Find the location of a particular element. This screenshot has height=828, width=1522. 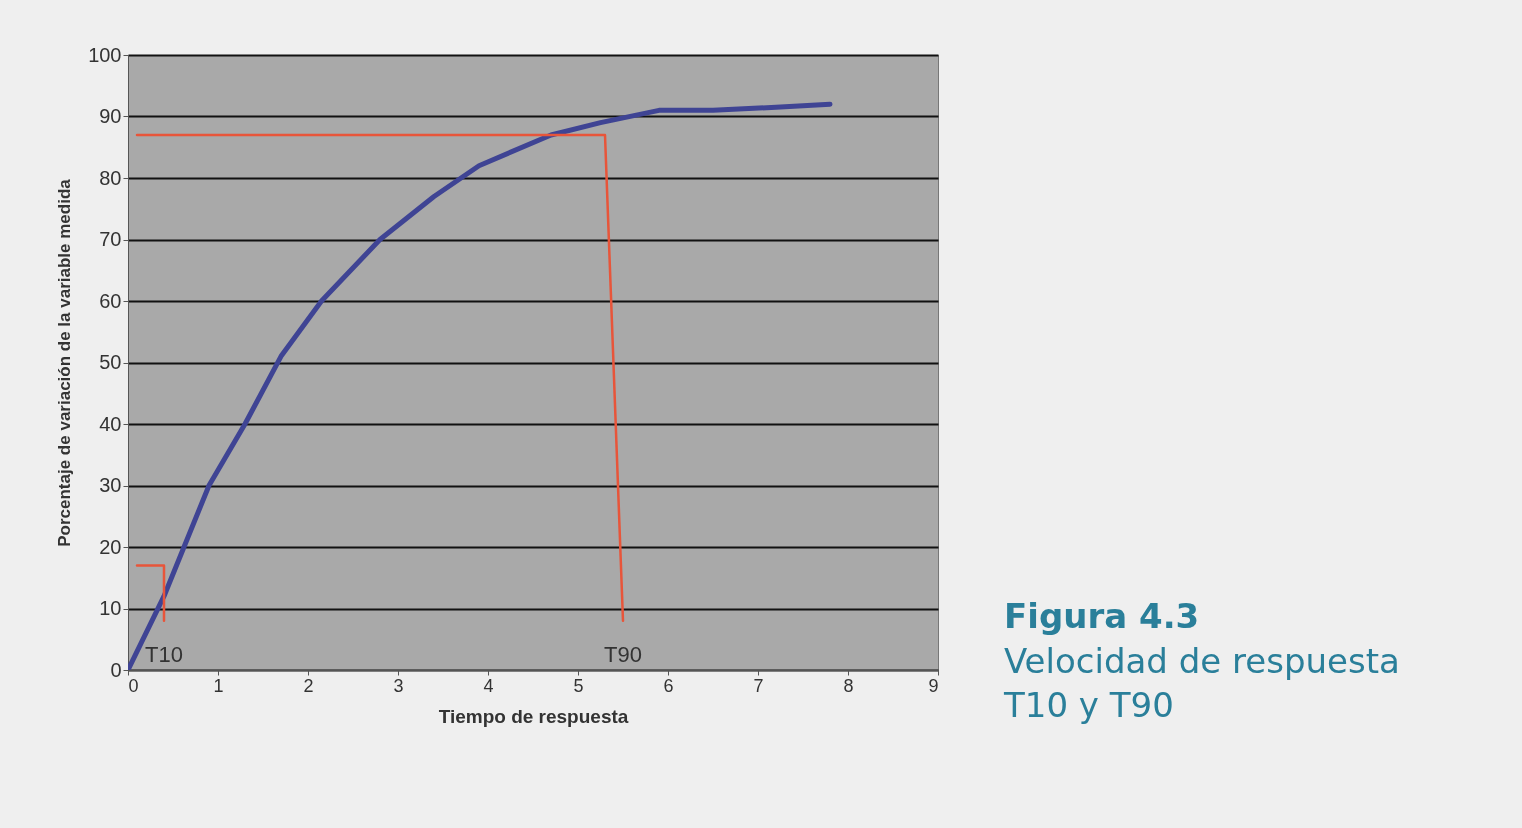

y-tick-label: 70 is located at coordinates (110, 239).